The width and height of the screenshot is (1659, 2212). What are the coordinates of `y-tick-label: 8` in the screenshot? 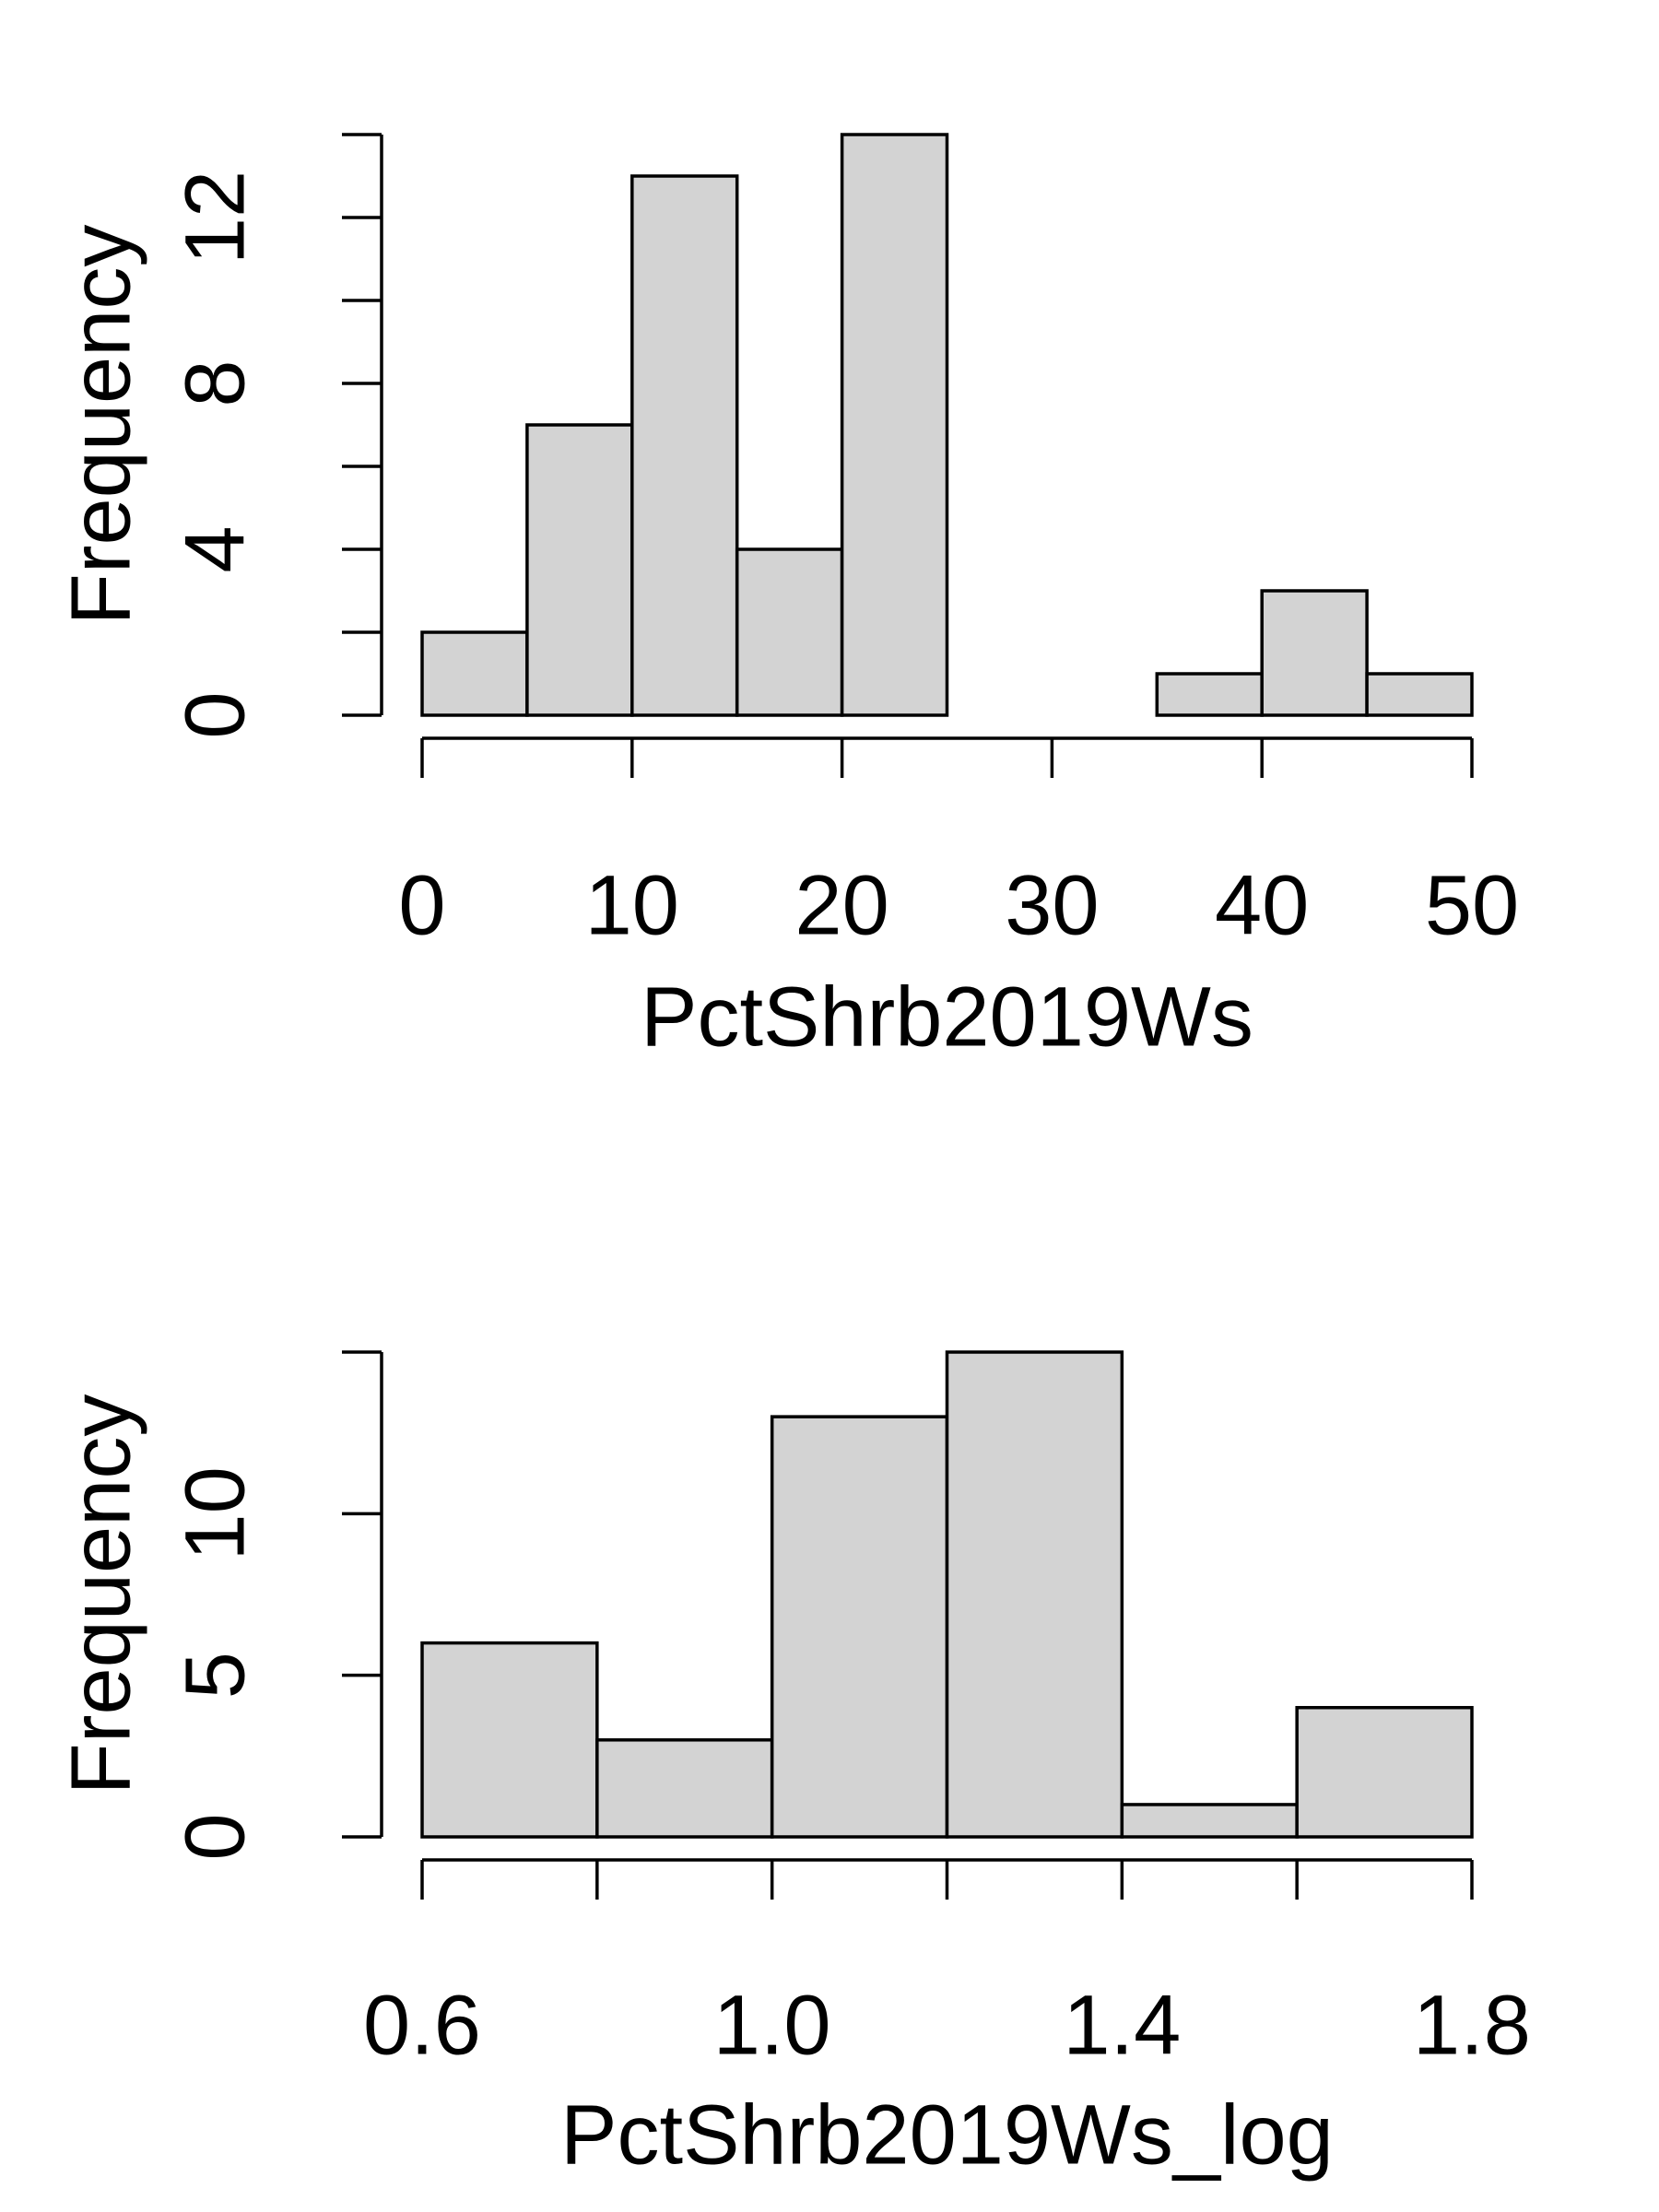 It's located at (215, 382).